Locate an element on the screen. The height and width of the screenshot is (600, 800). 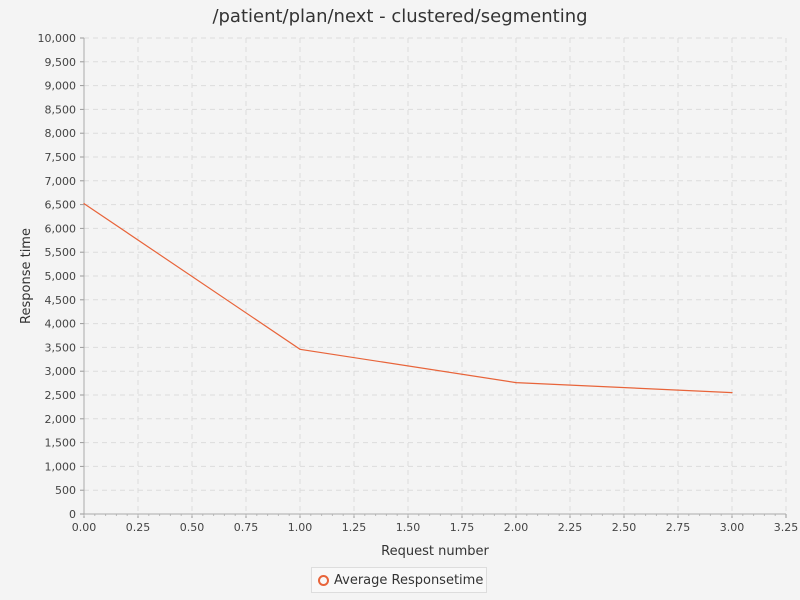
y-tick-label: 500 is located at coordinates (65, 490).